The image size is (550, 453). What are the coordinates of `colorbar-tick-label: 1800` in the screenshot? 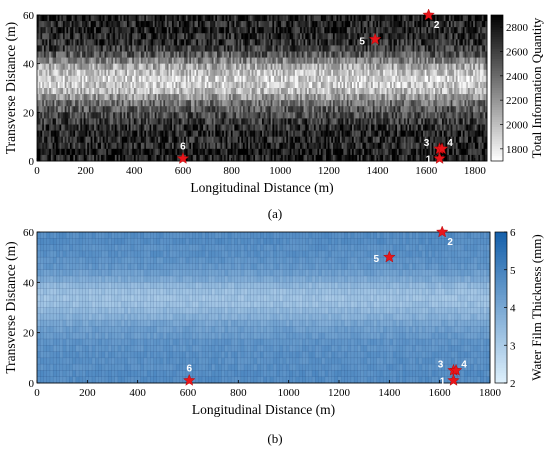 It's located at (517, 150).